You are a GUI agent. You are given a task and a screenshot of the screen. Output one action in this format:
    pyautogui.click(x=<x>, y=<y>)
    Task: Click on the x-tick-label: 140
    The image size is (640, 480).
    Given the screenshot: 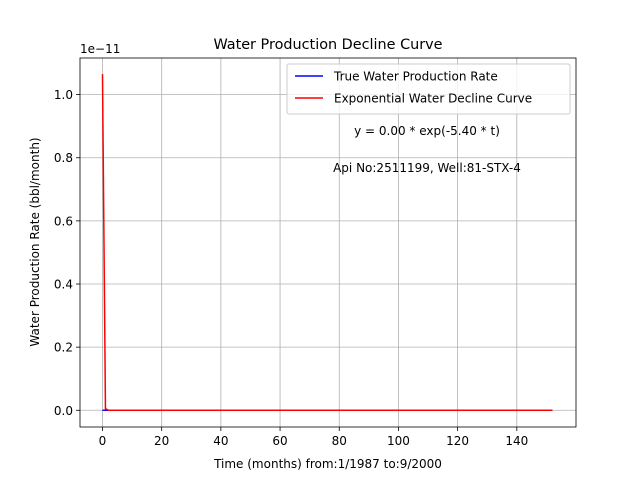 What is the action you would take?
    pyautogui.click(x=516, y=441)
    